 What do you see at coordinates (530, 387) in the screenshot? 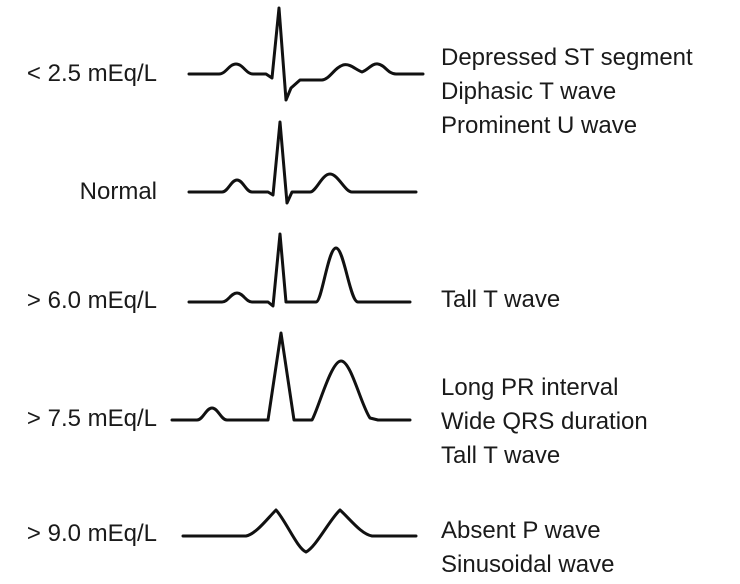
I see `note-long-pr: Long PR interval` at bounding box center [530, 387].